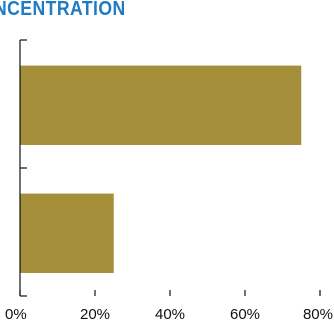 The width and height of the screenshot is (334, 328). Describe the element at coordinates (318, 314) in the screenshot. I see `x-tick-label: 80%` at that location.